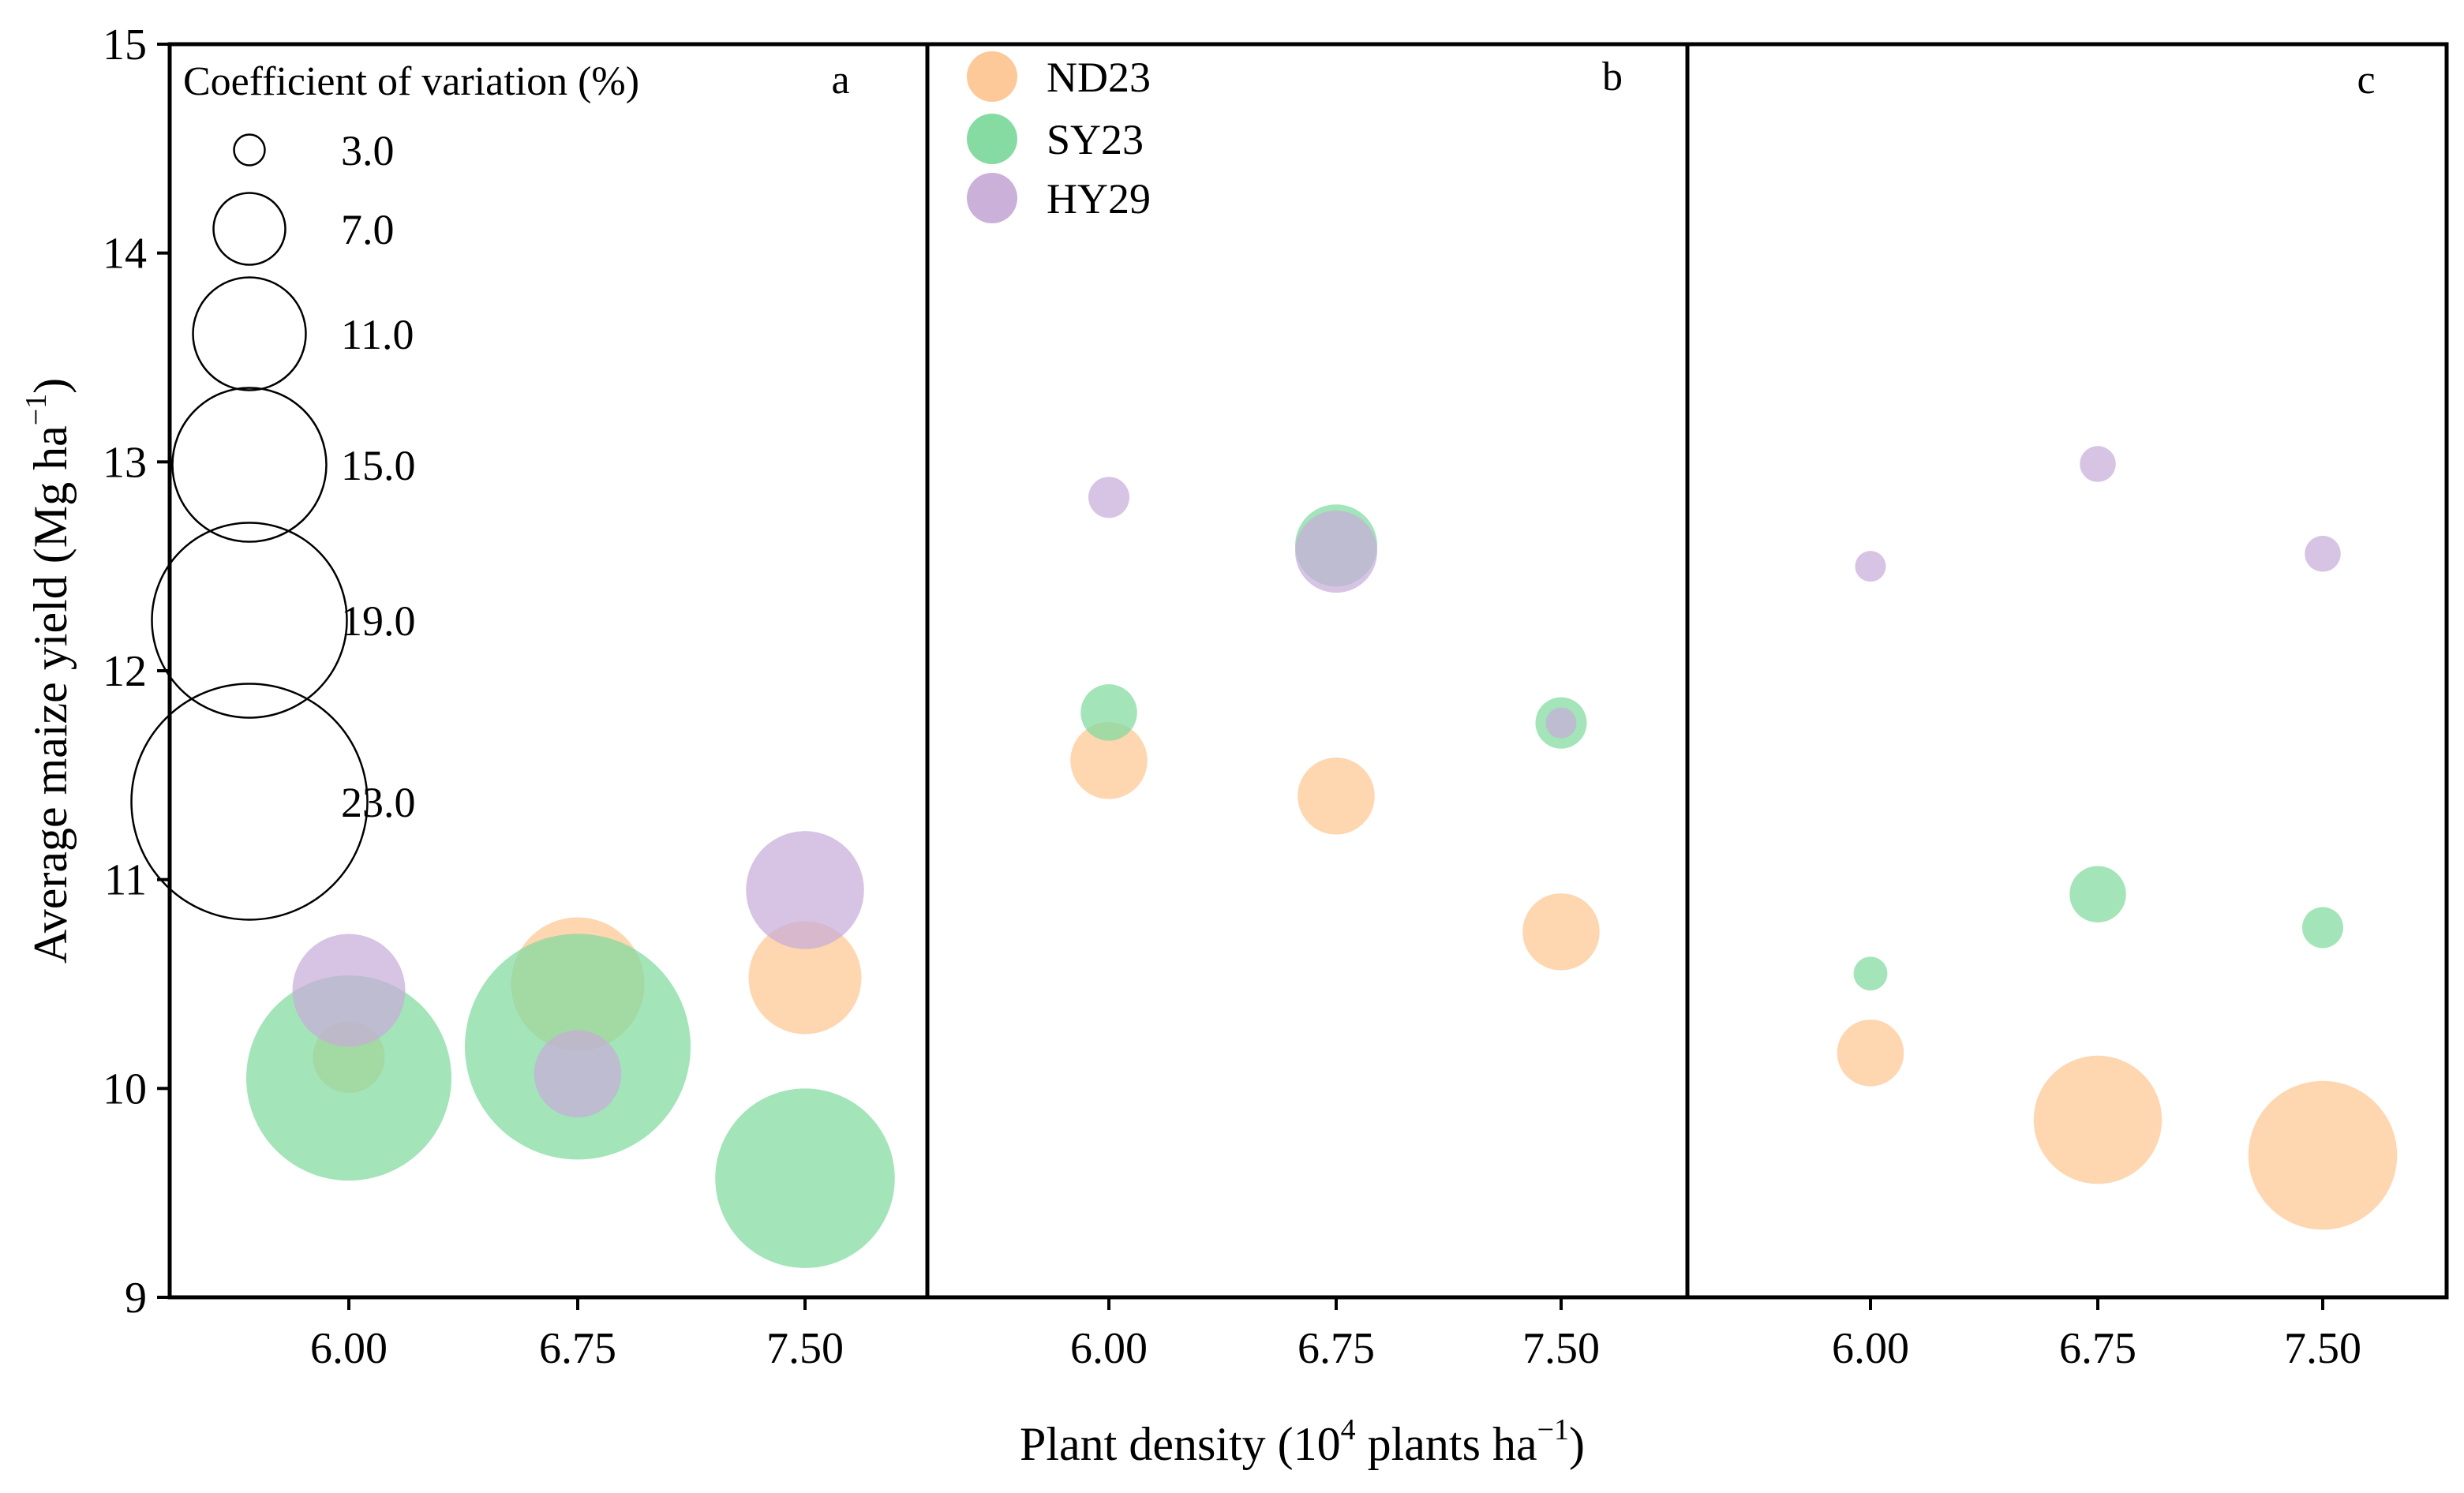  I want to click on y-axis: 9 10 11 12 13 14 15, so click(136, 672).